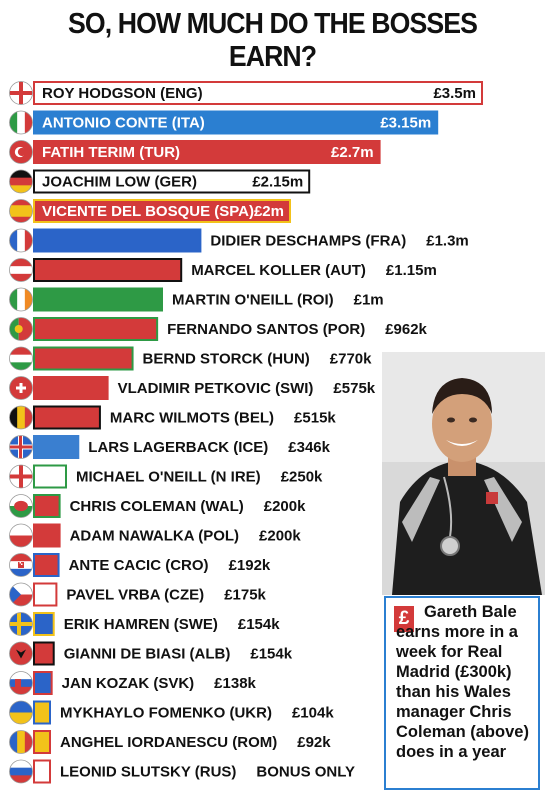  Describe the element at coordinates (148, 211) in the screenshot. I see `bar-name-label: VICENTE DEL BOSQUE (SPA)` at that location.